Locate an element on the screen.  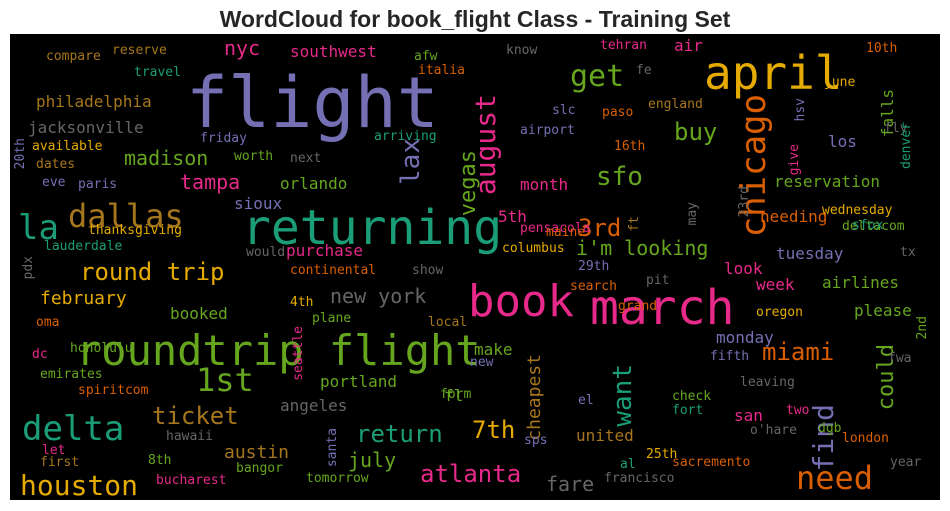
word-arriving: arriving is located at coordinates (405, 136).